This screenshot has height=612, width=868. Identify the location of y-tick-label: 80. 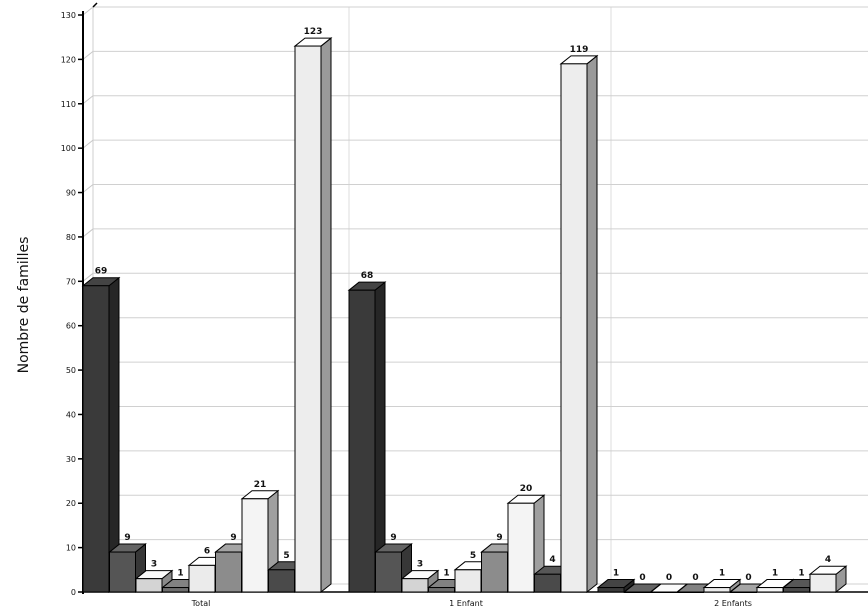
(71, 237).